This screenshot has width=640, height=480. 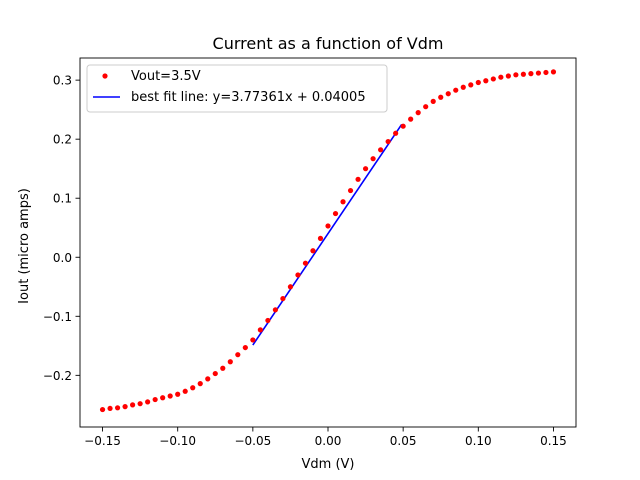 What do you see at coordinates (62, 199) in the screenshot?
I see `y-tick-label: 0.1` at bounding box center [62, 199].